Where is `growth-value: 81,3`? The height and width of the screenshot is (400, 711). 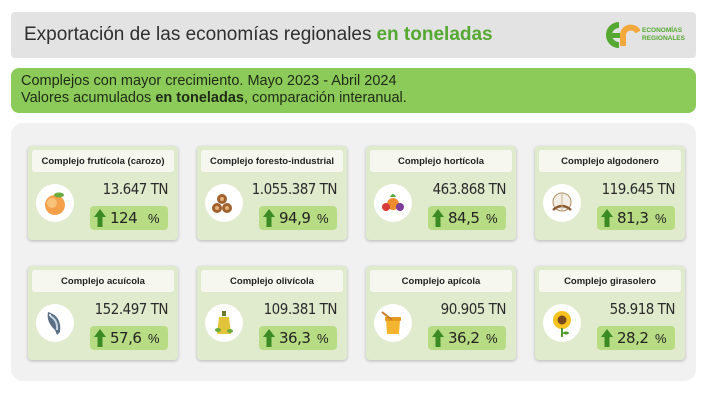 growth-value: 81,3 is located at coordinates (633, 218).